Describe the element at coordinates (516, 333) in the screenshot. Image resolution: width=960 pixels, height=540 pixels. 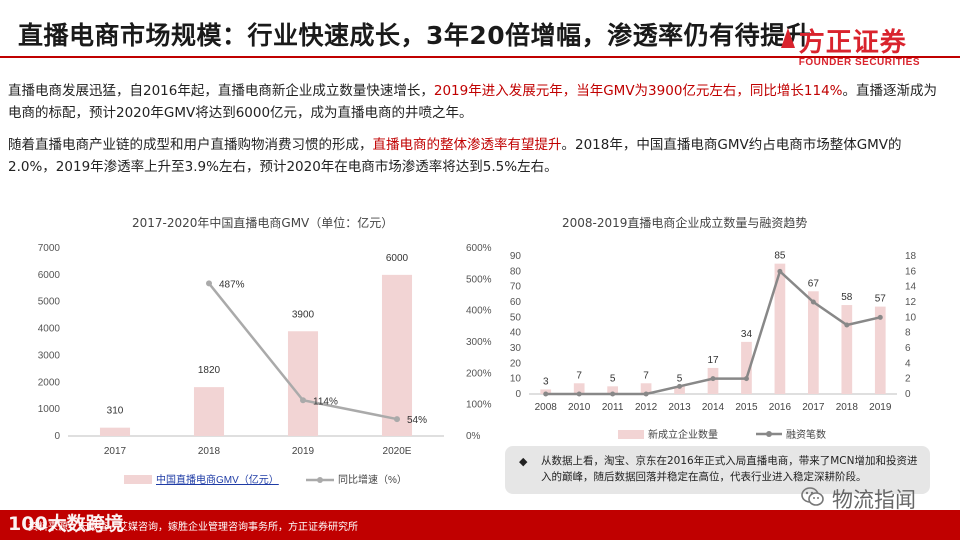
I see `y-left-tick-label: 40` at that location.